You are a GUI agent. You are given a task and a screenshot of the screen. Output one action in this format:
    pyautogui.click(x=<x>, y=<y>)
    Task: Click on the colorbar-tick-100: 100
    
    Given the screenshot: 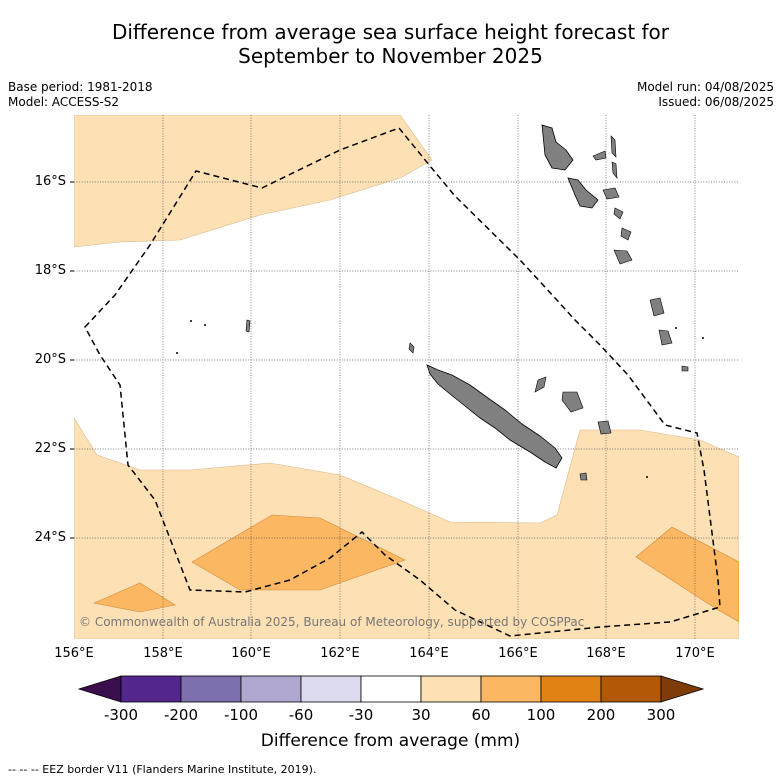 What is the action you would take?
    pyautogui.click(x=541, y=715)
    